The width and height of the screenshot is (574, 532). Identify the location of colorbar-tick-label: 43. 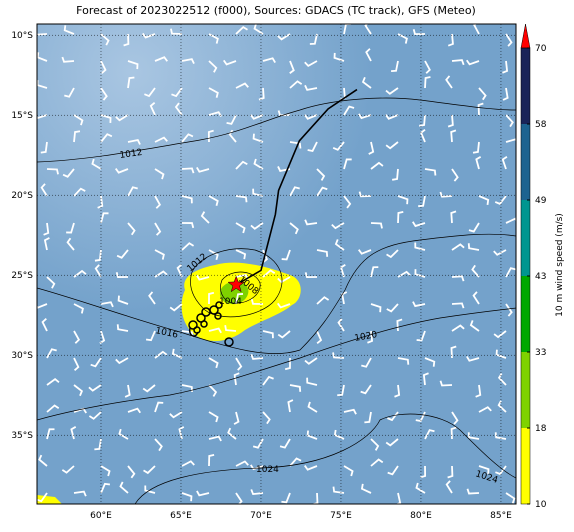
(540, 277).